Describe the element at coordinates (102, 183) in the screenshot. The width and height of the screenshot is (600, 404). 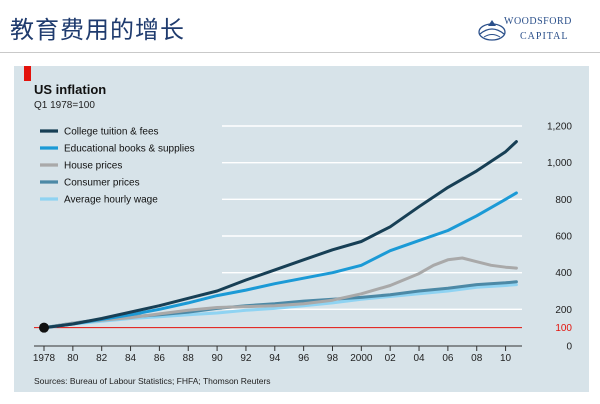
I see `legend-label: Consumer prices` at that location.